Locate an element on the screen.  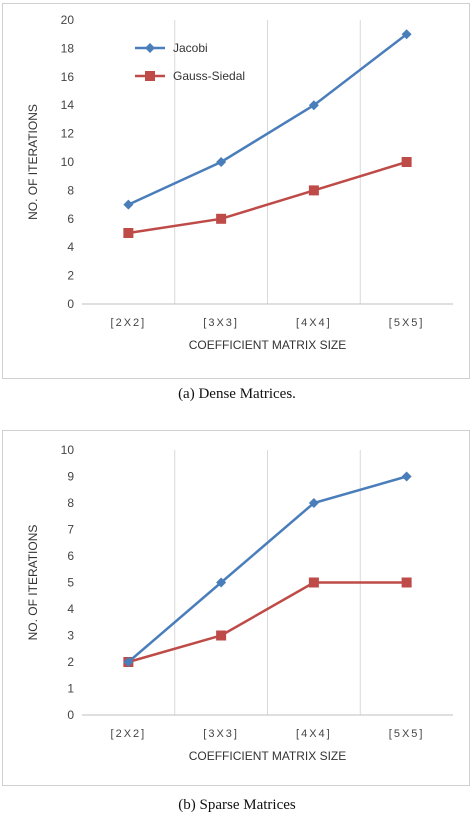
legend-marker-diamond is located at coordinates (150, 48).